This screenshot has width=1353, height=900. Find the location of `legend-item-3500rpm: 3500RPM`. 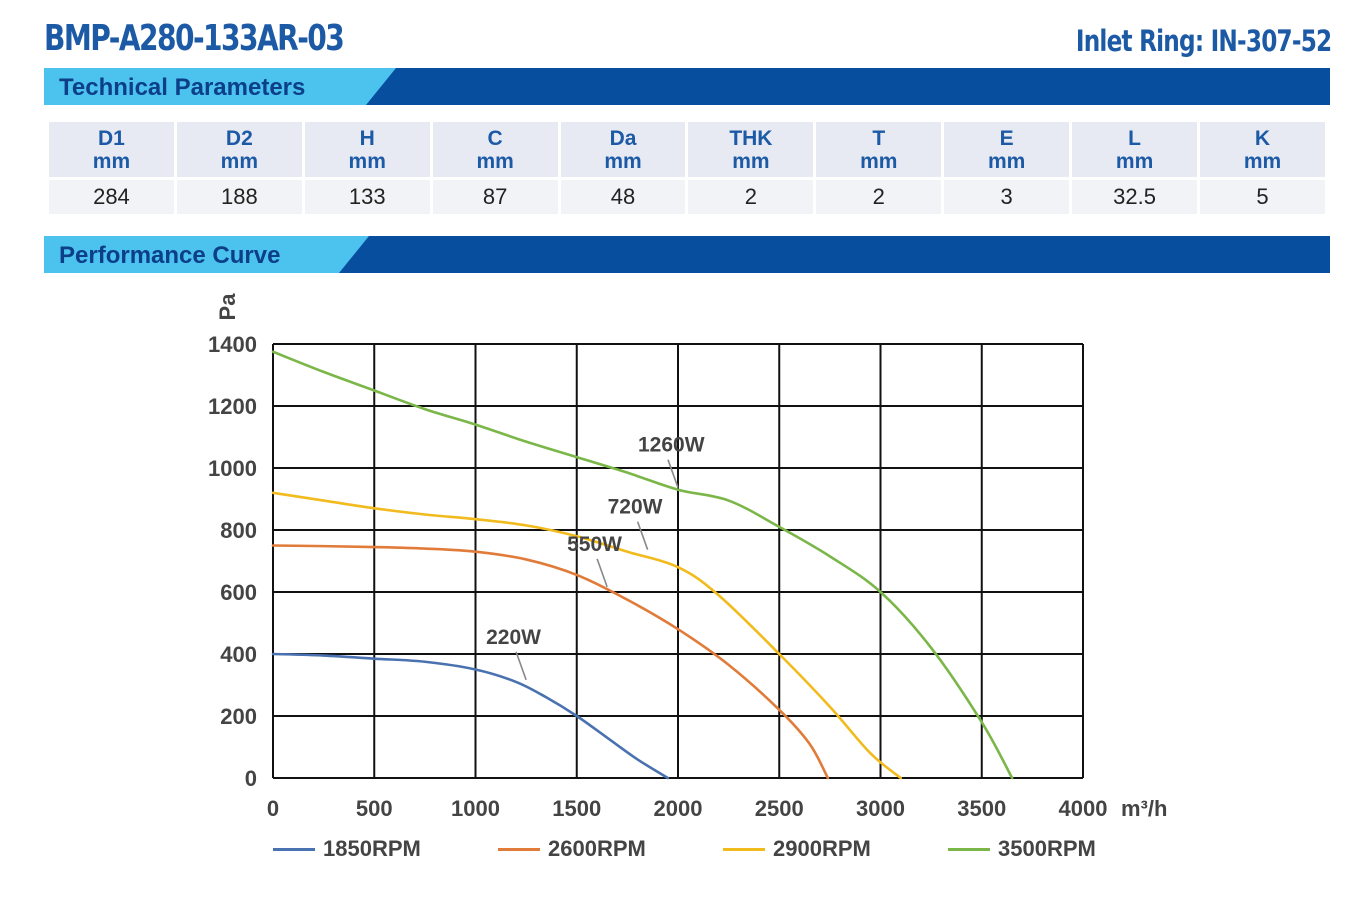

legend-item-3500rpm: 3500RPM is located at coordinates (1022, 849).